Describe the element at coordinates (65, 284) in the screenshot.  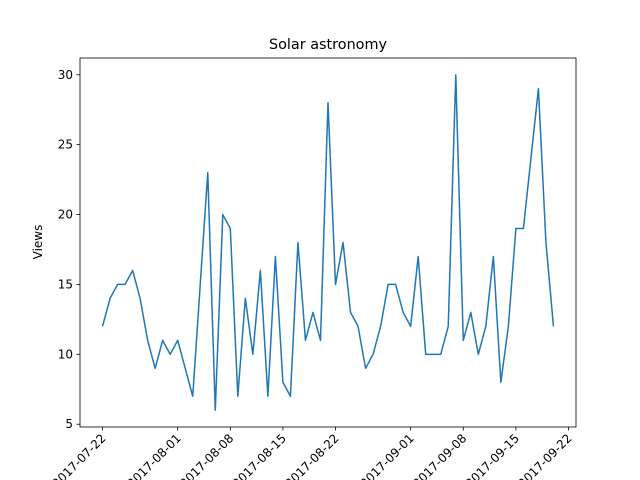
I see `y-tick-label: 15` at that location.